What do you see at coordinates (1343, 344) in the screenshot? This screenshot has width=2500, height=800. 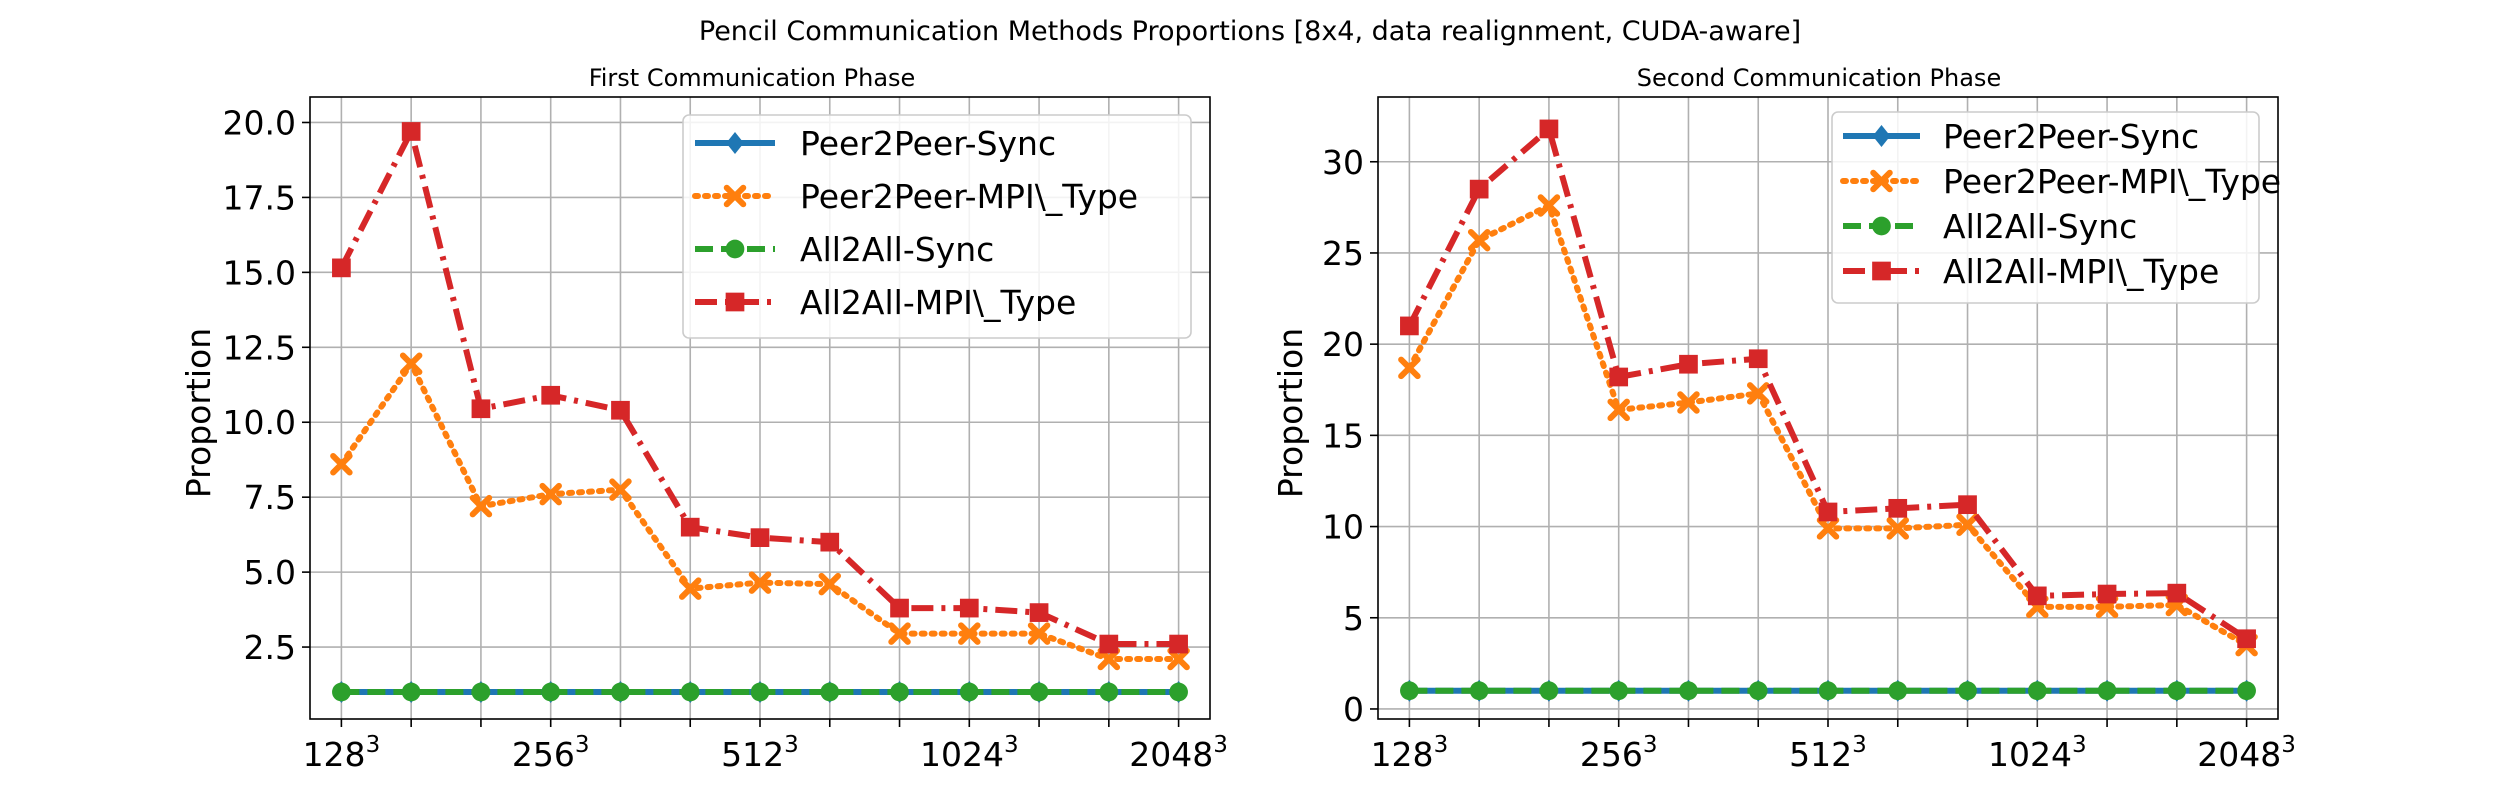 I see `y-tick-label: 20` at bounding box center [1343, 344].